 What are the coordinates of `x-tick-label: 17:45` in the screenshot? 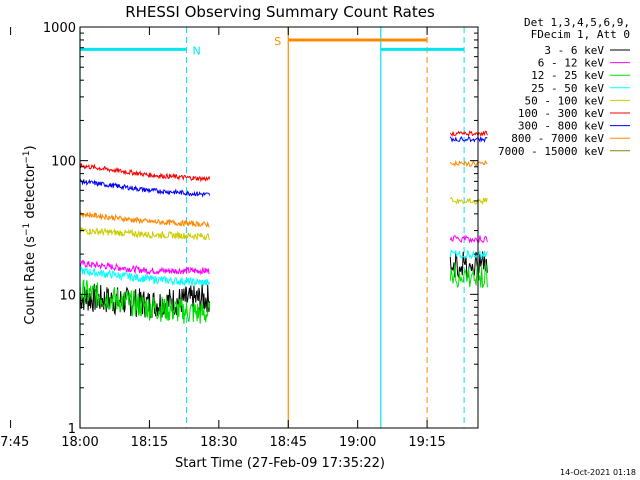 It's located at (14, 442).